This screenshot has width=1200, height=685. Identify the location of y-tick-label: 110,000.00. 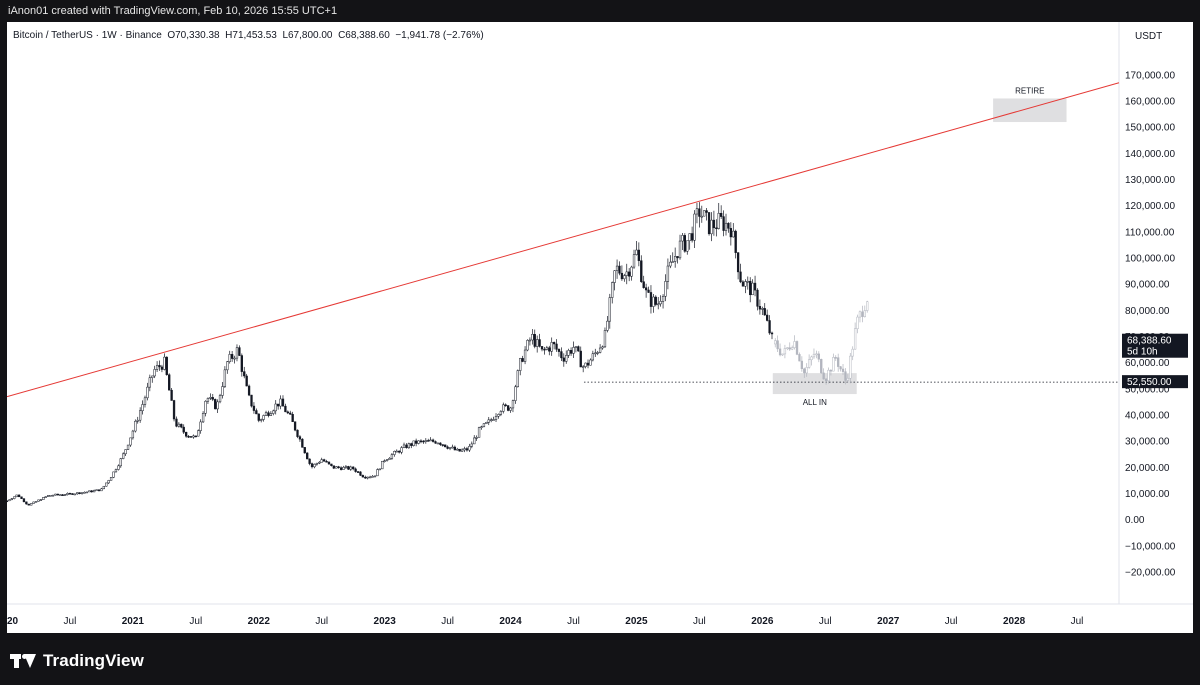
(1150, 232).